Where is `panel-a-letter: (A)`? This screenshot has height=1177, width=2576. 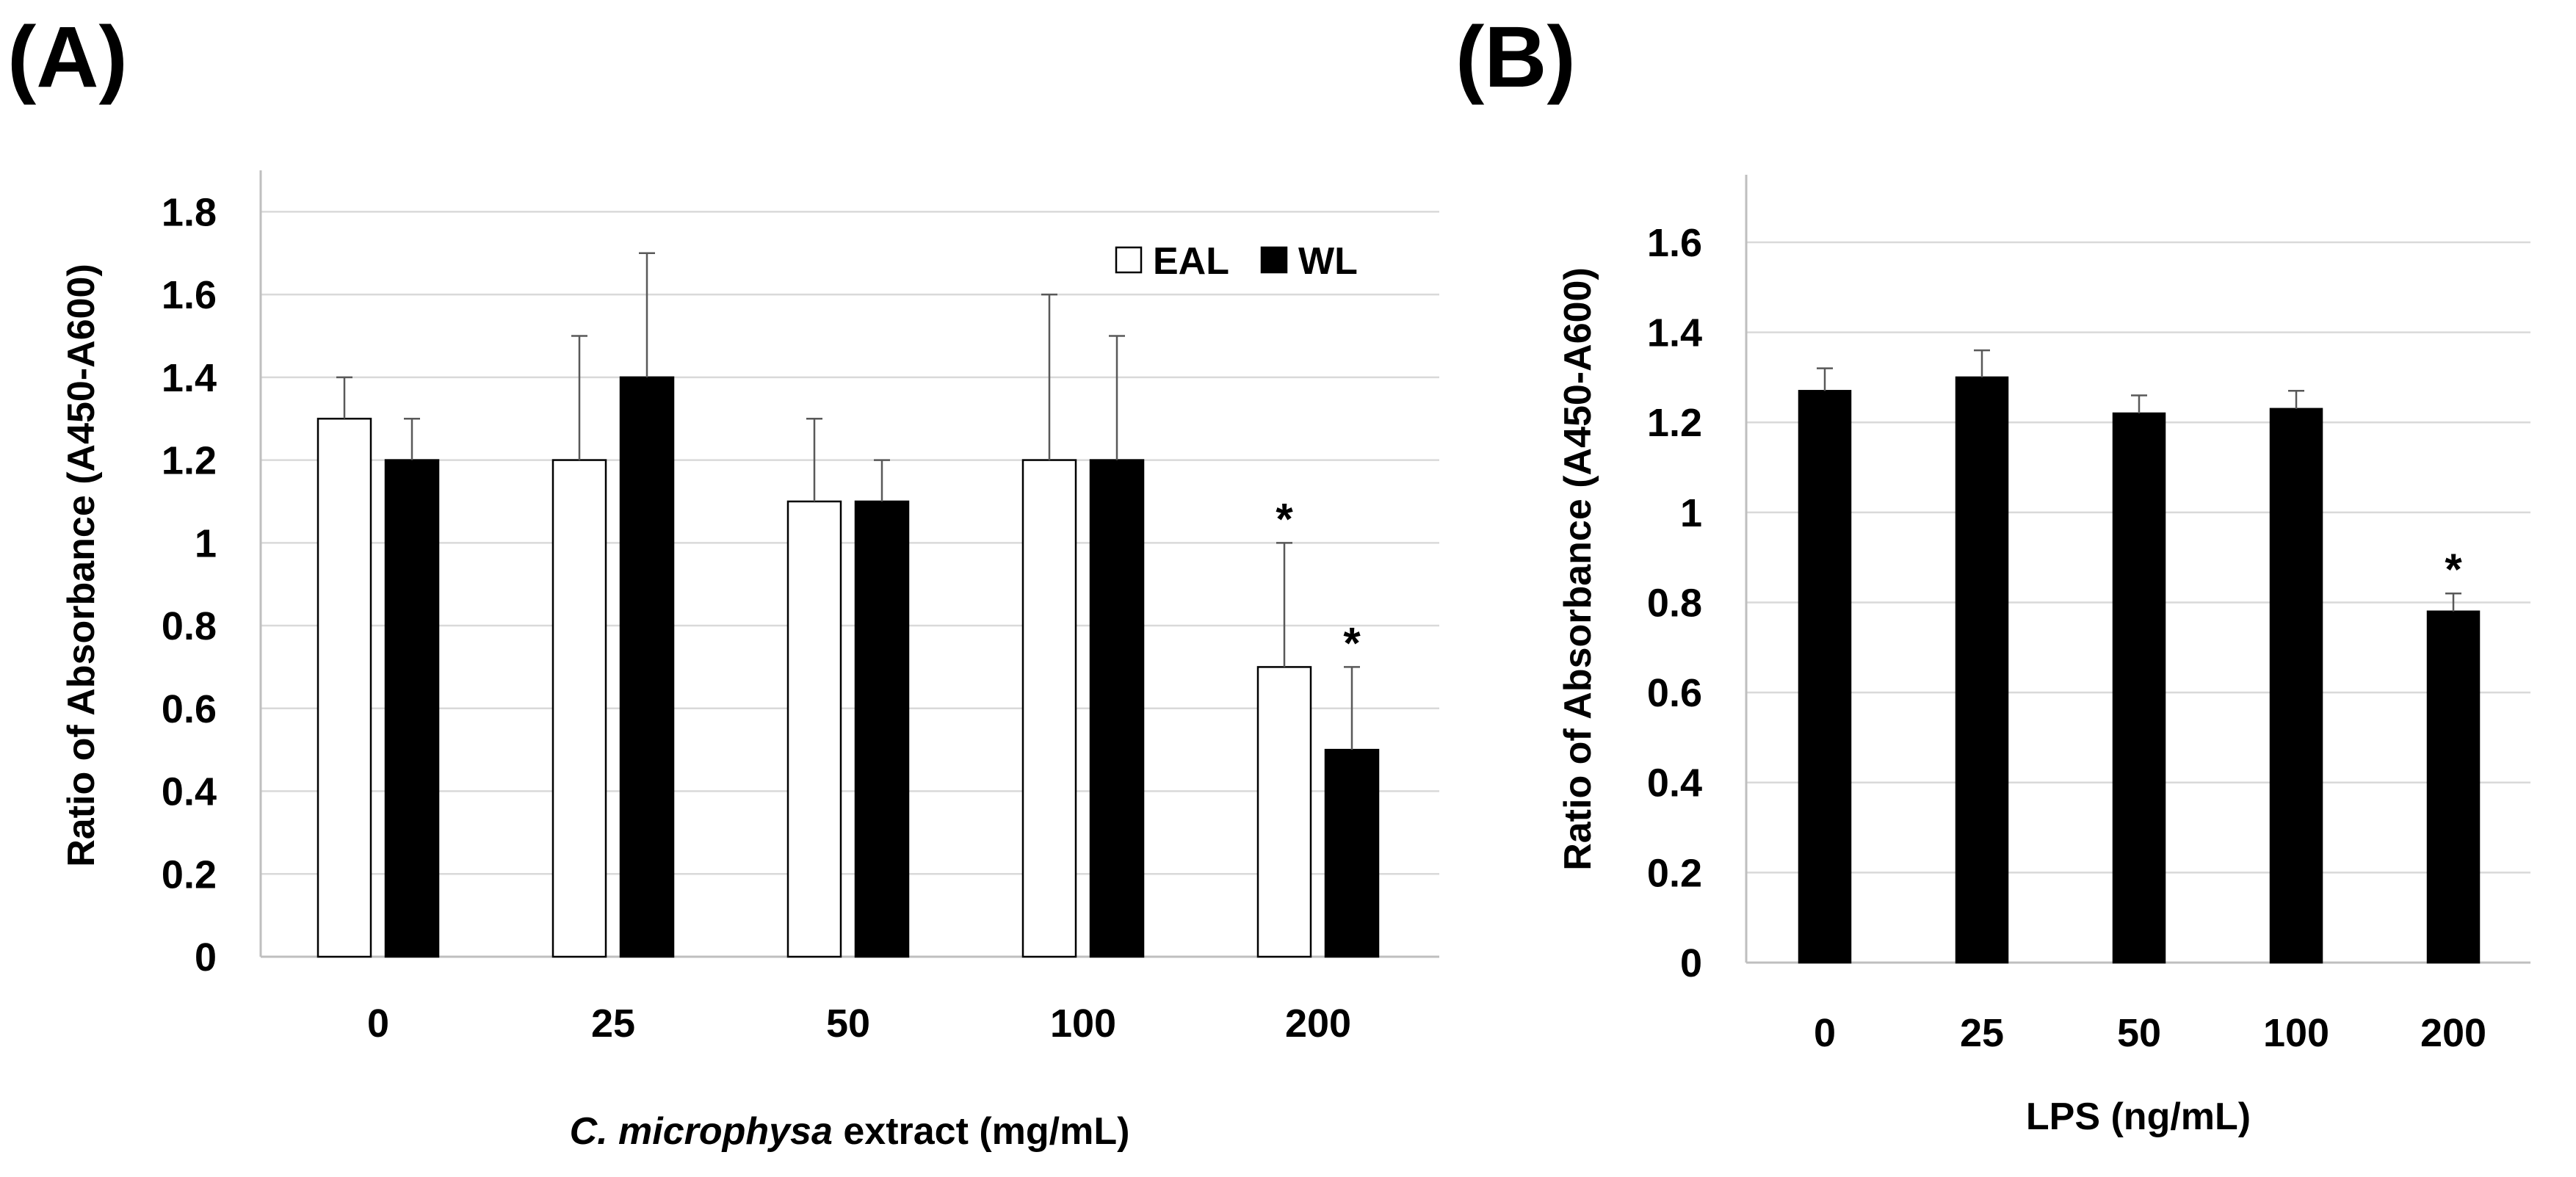
panel-a-letter: (A) is located at coordinates (67, 58).